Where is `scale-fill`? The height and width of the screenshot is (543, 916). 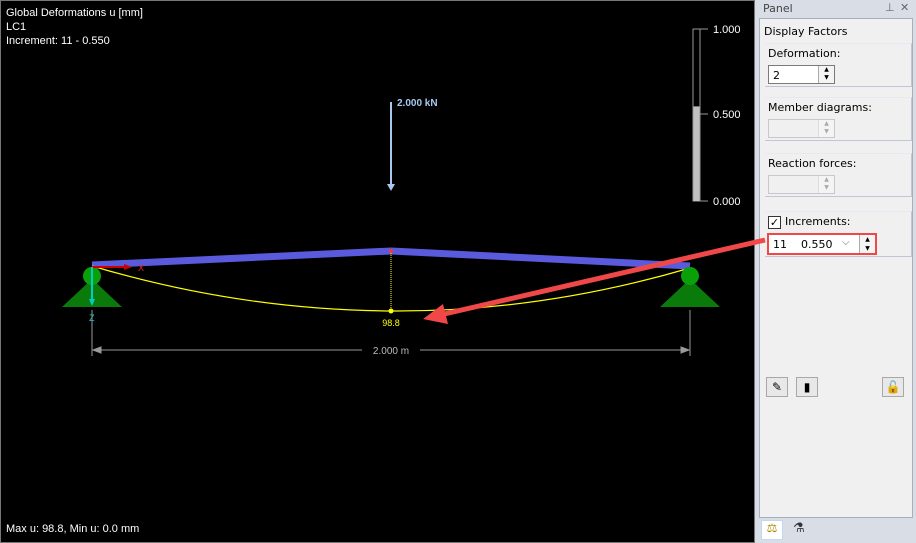
scale-fill is located at coordinates (696, 153).